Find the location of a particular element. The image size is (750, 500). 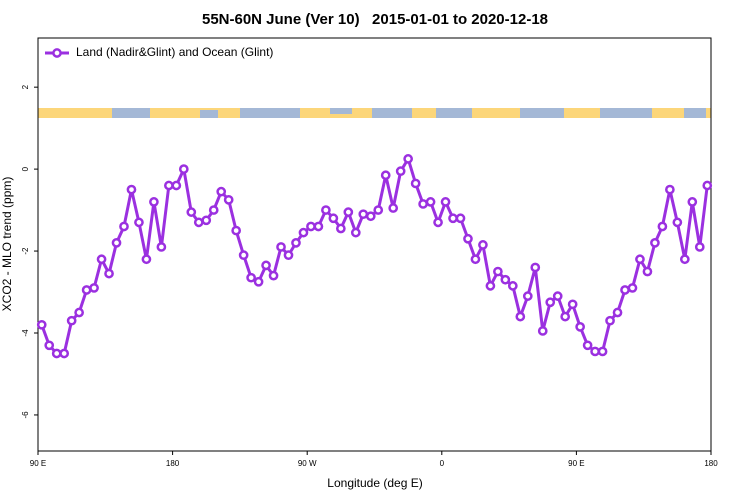

y-tick-label: 0 is located at coordinates (25, 168).